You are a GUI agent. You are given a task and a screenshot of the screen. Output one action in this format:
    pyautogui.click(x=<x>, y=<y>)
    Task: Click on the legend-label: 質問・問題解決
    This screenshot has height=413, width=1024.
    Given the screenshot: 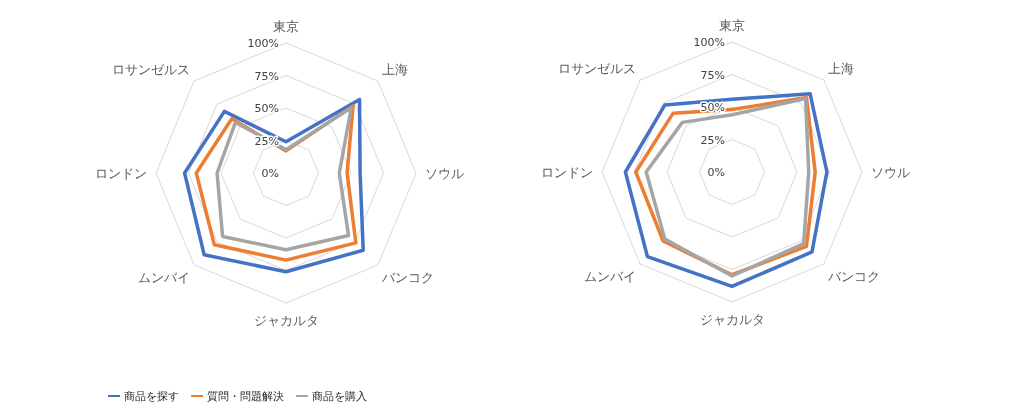 What is the action you would take?
    pyautogui.click(x=245, y=396)
    